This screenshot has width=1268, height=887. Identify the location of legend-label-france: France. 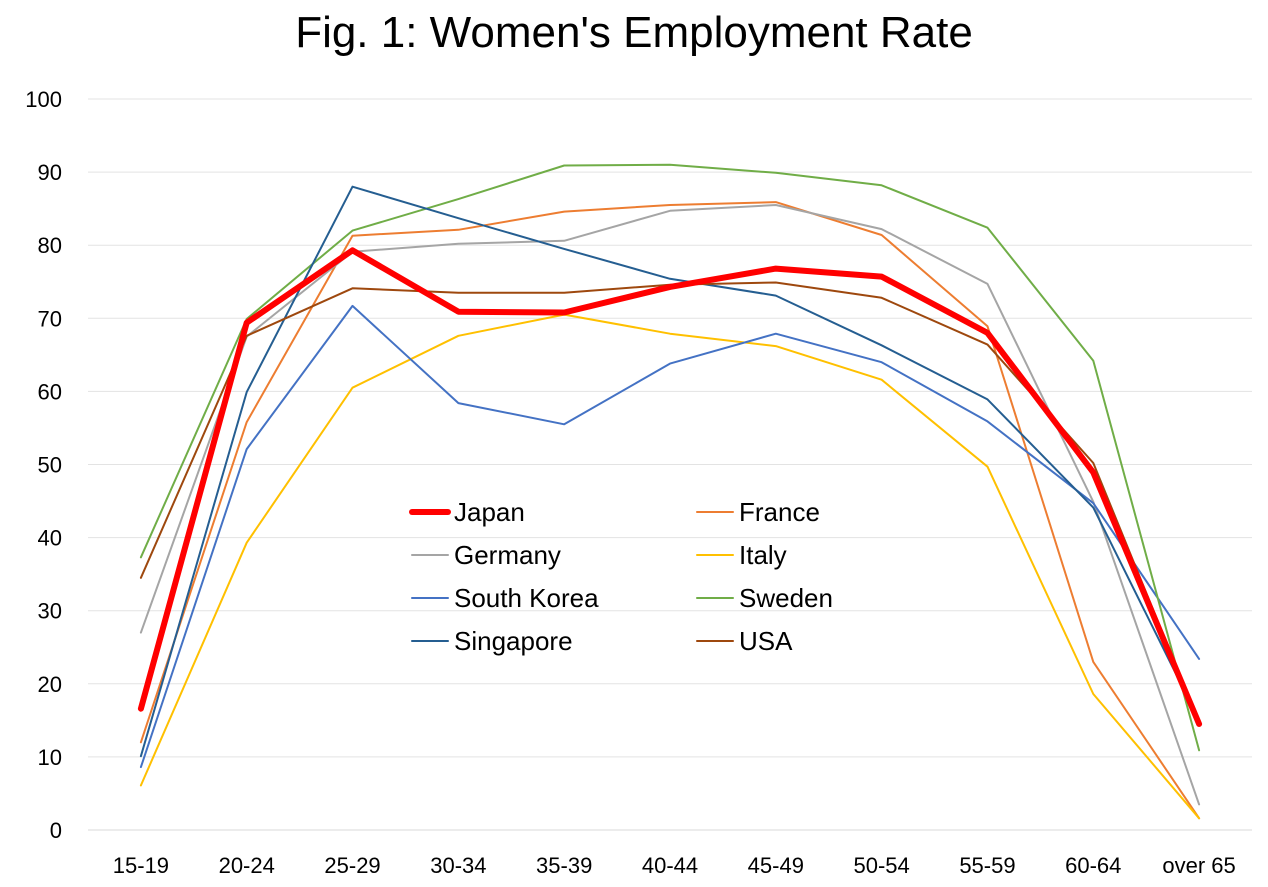
(779, 512).